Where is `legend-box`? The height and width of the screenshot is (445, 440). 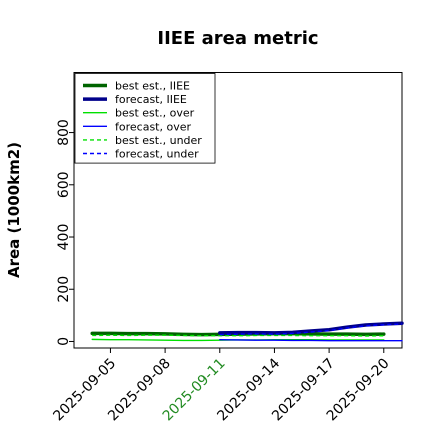
legend-box is located at coordinates (145, 118).